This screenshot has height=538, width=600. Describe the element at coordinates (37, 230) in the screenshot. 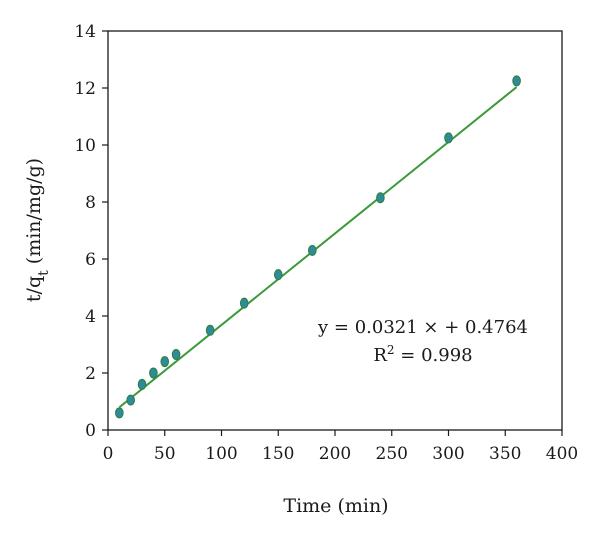

I see `y-axis-title: t/qt (min/mg/g)` at that location.